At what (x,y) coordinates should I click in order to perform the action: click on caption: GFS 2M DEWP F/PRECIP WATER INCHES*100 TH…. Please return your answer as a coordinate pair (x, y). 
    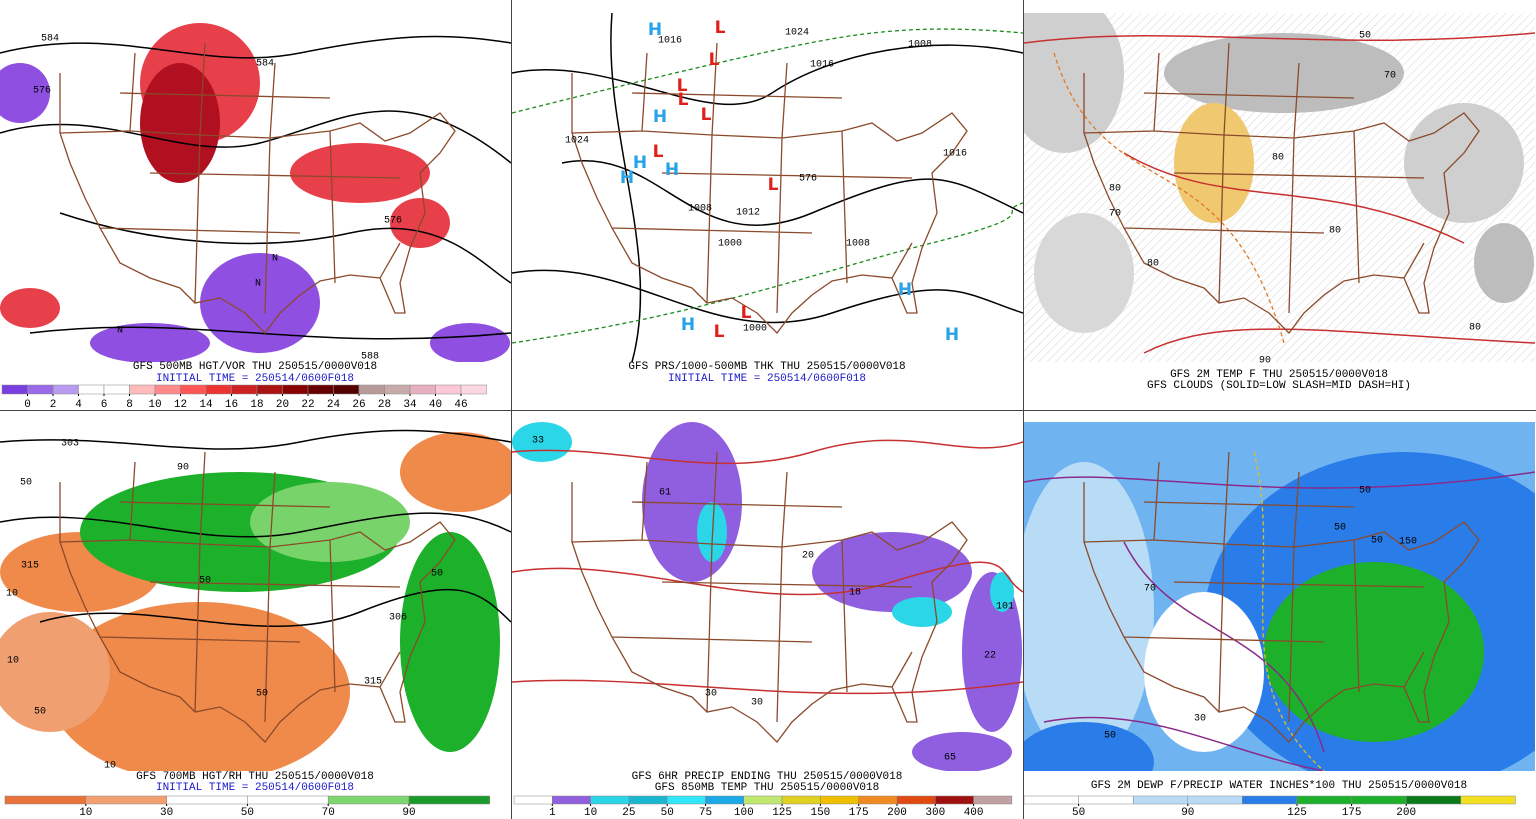
    Looking at the image, I should click on (1279, 786).